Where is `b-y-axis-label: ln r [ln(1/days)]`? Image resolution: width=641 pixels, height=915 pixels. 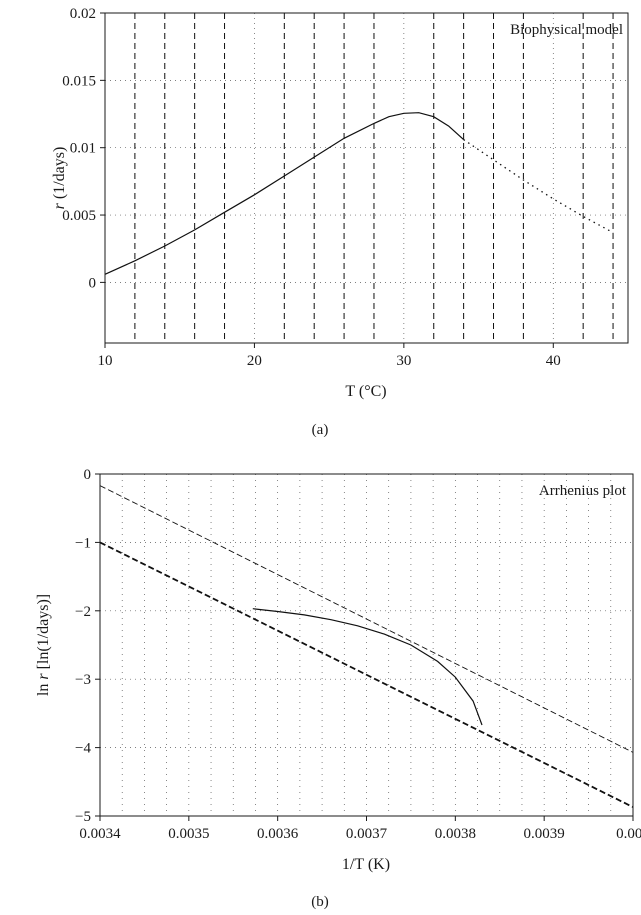
b-y-axis-label: ln r [ln(1/days)] is located at coordinates (43, 645).